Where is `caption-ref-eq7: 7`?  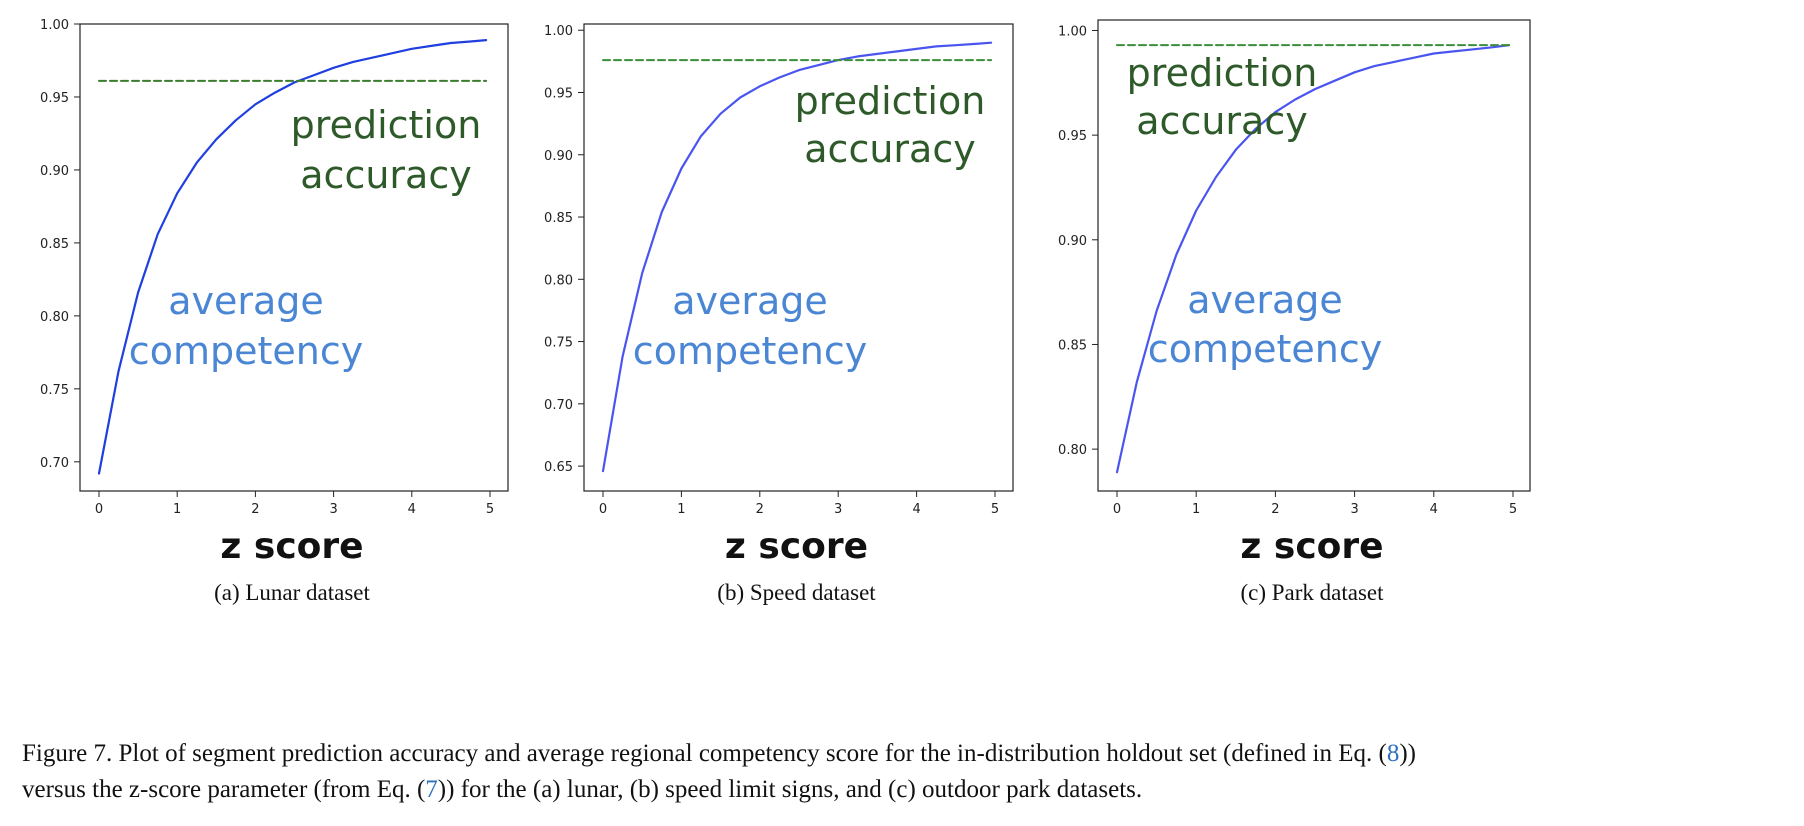
caption-ref-eq7: 7 is located at coordinates (431, 789).